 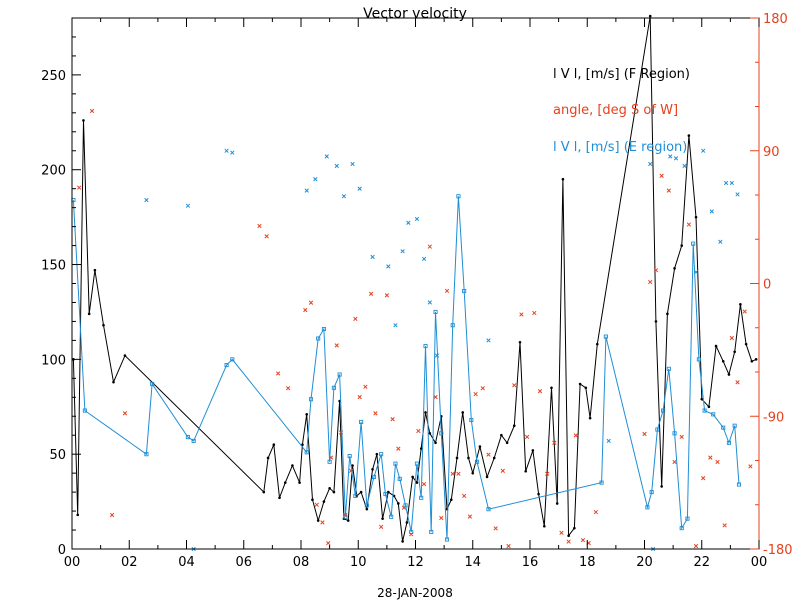 What do you see at coordinates (621, 74) in the screenshot?
I see `legend-f-region: l V l, [m/s] (F Region)` at bounding box center [621, 74].